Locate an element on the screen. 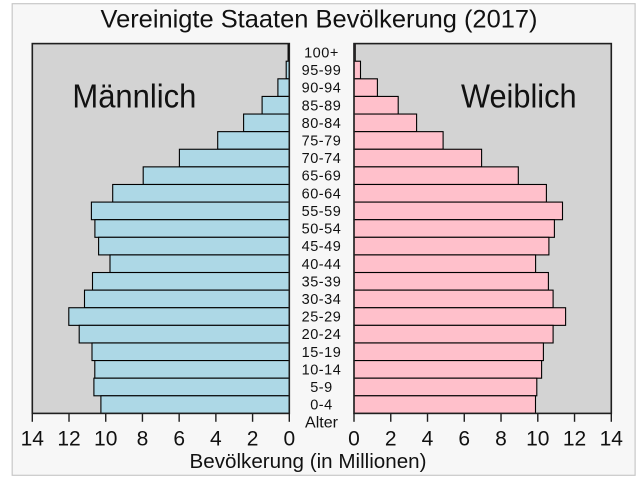  svg-text: Alter is located at coordinates (322, 423).